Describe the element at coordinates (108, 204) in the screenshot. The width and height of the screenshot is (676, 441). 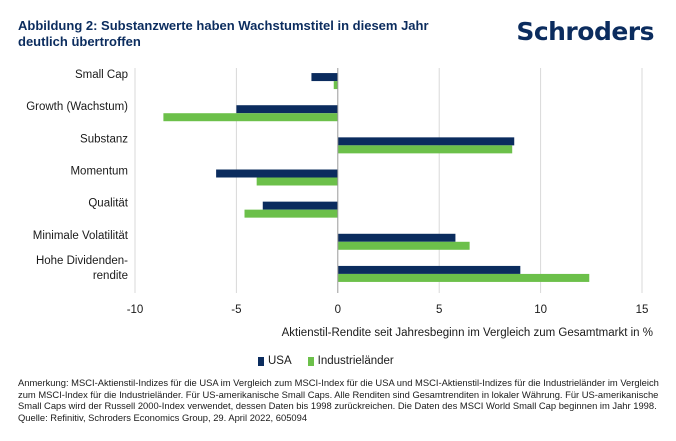
I see `category-label-4: Qualität` at that location.